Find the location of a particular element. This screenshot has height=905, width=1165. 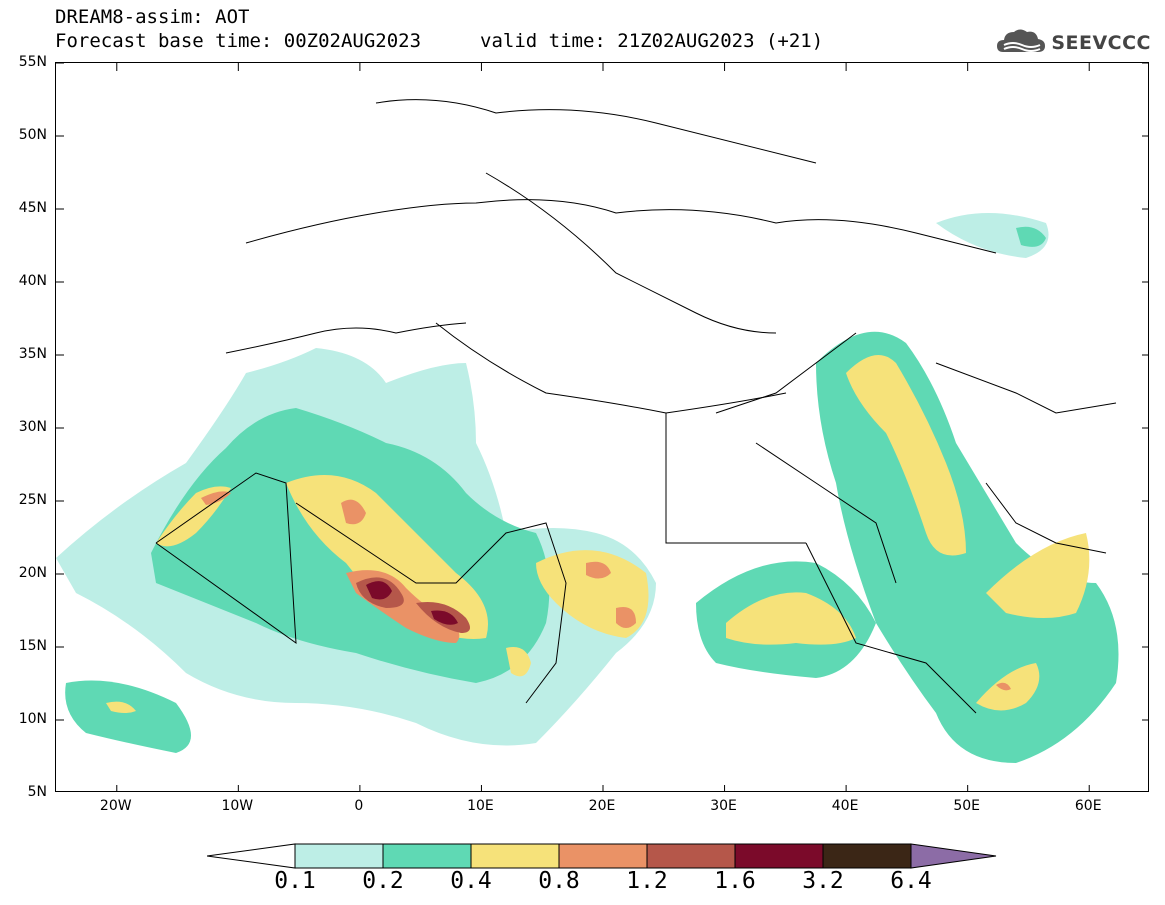

lat-label: 55N is located at coordinates (32, 62).